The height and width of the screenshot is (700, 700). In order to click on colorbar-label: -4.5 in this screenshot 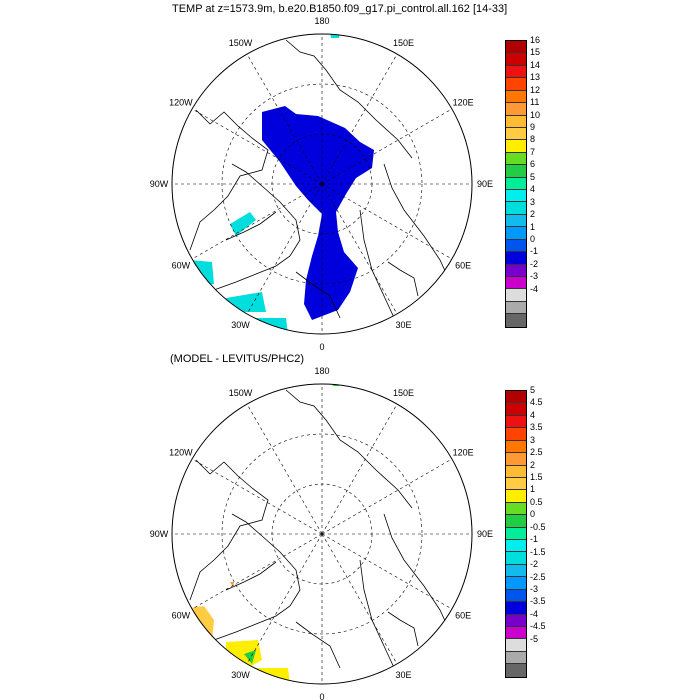, I will do `click(538, 626)`.